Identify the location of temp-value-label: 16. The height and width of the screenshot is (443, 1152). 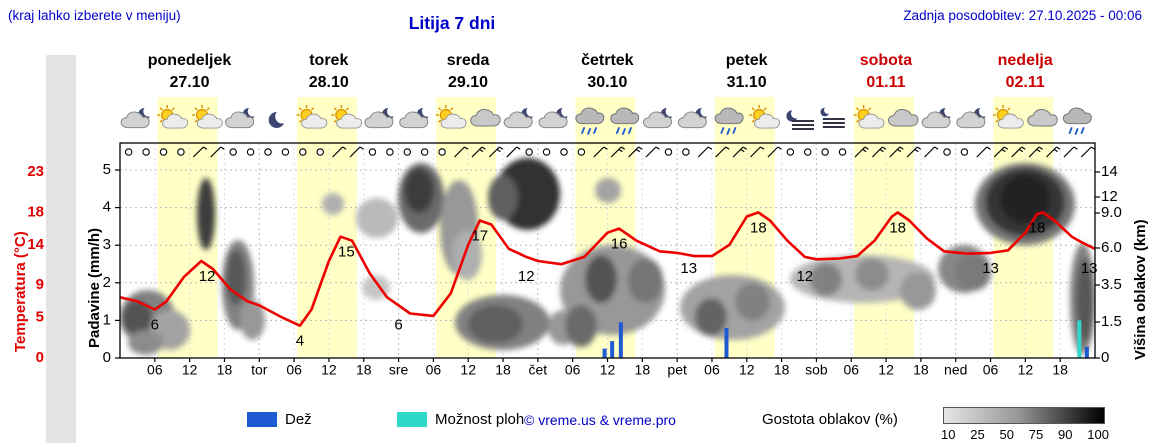
(619, 244).